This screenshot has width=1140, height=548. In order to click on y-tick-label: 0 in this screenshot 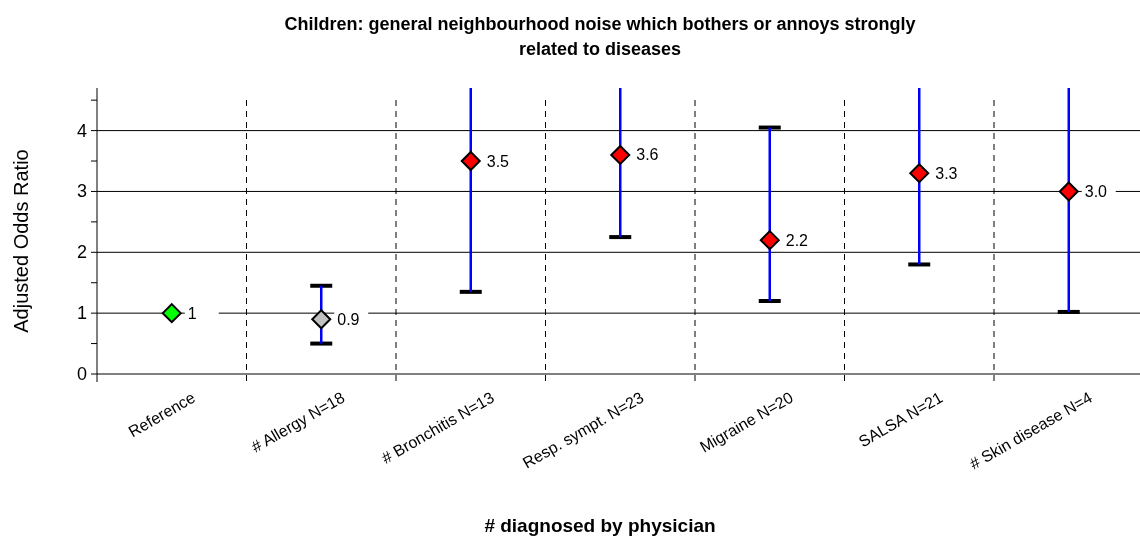, I will do `click(81, 374)`.